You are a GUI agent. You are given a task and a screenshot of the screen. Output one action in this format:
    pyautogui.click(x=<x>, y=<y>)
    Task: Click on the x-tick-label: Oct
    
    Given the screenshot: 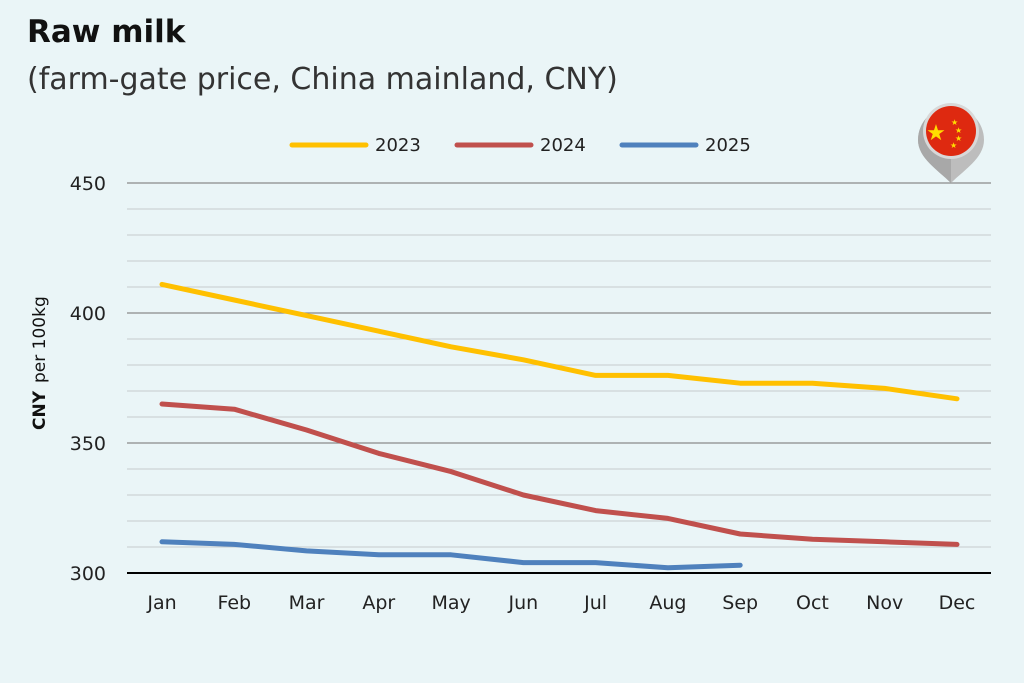 What is the action you would take?
    pyautogui.click(x=812, y=603)
    